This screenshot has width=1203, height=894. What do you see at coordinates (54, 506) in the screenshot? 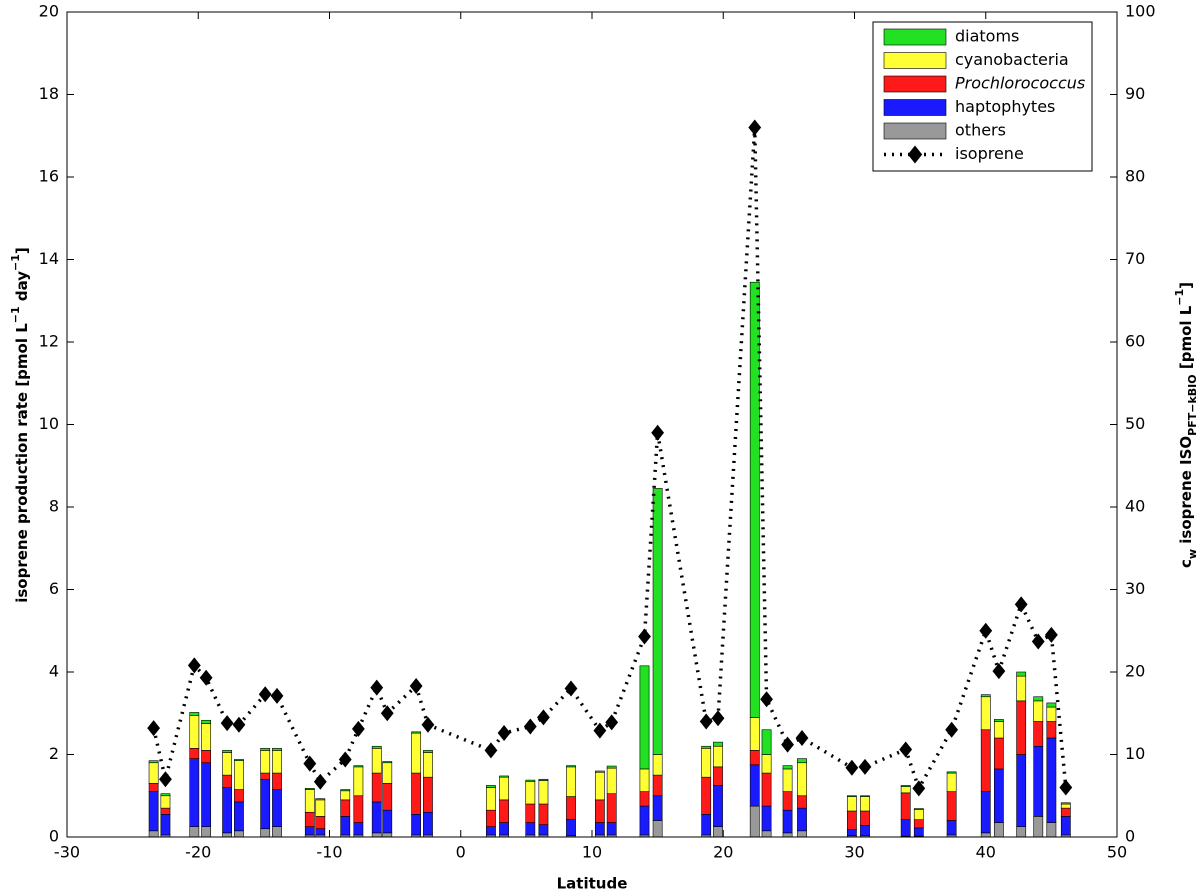
I see `y-tick-label: 8` at bounding box center [54, 506].